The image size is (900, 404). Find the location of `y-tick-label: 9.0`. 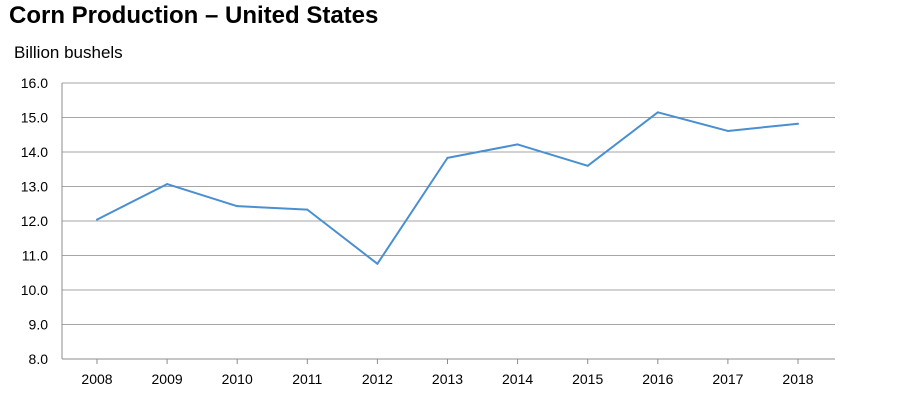

y-tick-label: 9.0 is located at coordinates (39, 325).